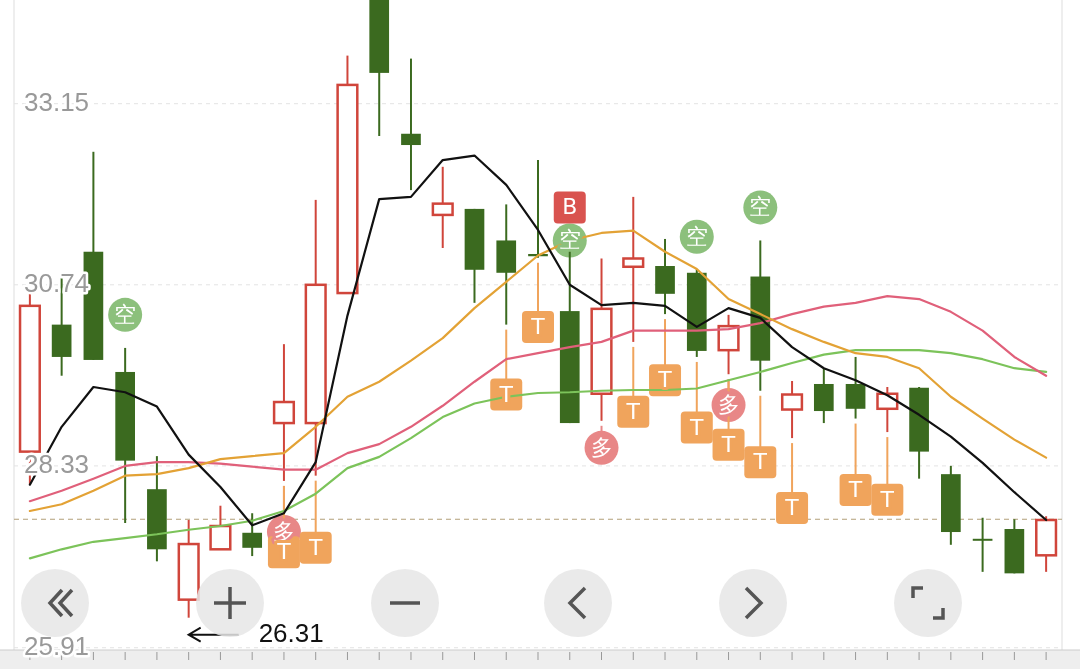 Image resolution: width=1080 pixels, height=669 pixels. I want to click on annotation: 26.31, so click(291, 632).